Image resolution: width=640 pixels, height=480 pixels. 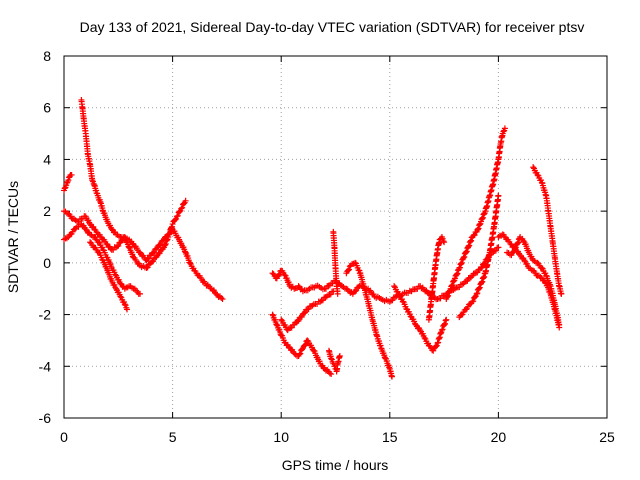 I want to click on series-arc-i, so click(x=334, y=361).